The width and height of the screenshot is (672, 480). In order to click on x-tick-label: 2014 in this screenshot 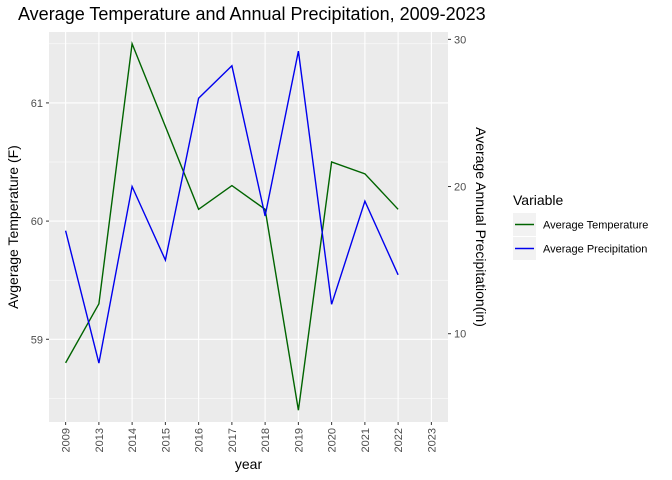, I will do `click(133, 440)`.